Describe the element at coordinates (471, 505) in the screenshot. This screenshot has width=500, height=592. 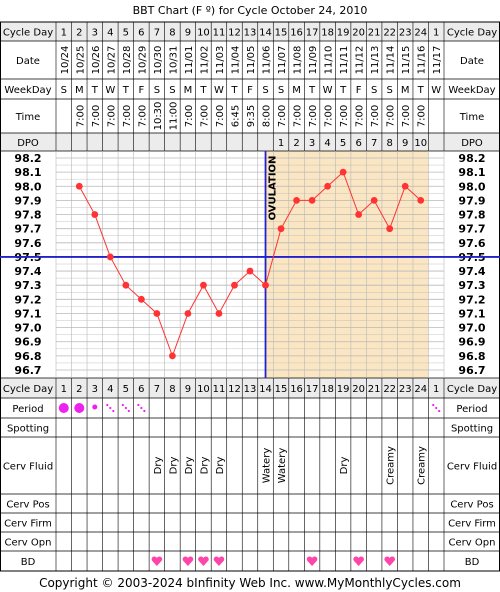
I see `row-label-right-cerv-pos: Cerv Pos` at that location.